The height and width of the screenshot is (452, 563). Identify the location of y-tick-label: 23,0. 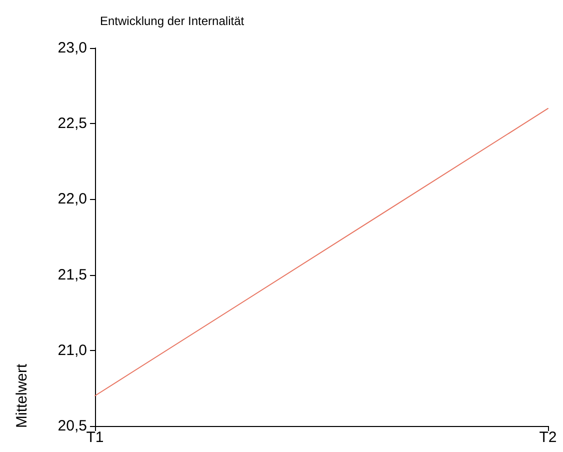
(72, 48).